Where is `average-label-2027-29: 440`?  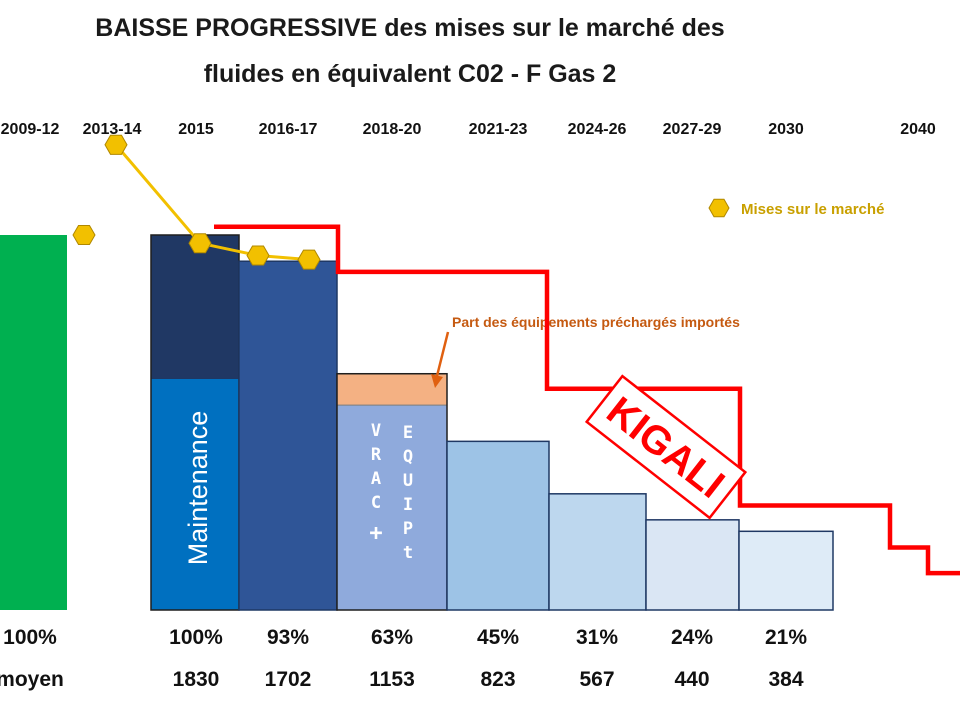
average-label-2027-29: 440 is located at coordinates (691, 679).